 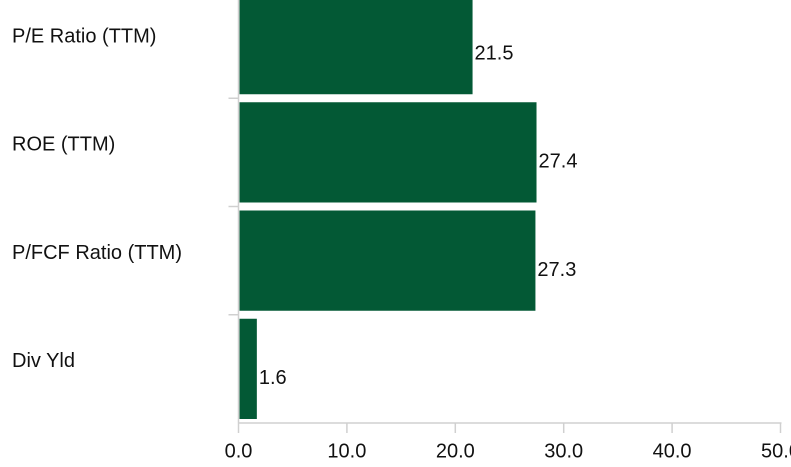 I want to click on x-tick-label: 10.0, so click(x=346, y=451).